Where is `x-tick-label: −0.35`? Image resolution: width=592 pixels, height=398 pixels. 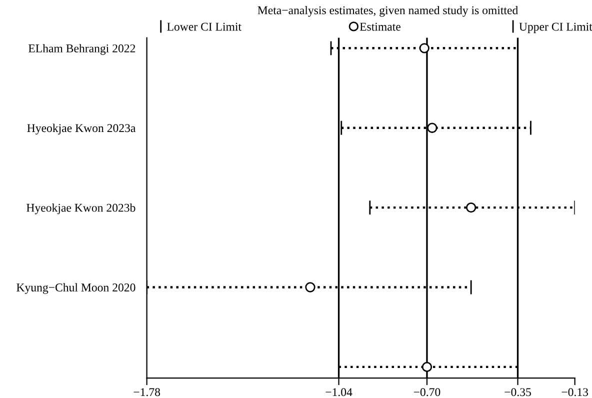 x-tick-label: −0.35 is located at coordinates (517, 392).